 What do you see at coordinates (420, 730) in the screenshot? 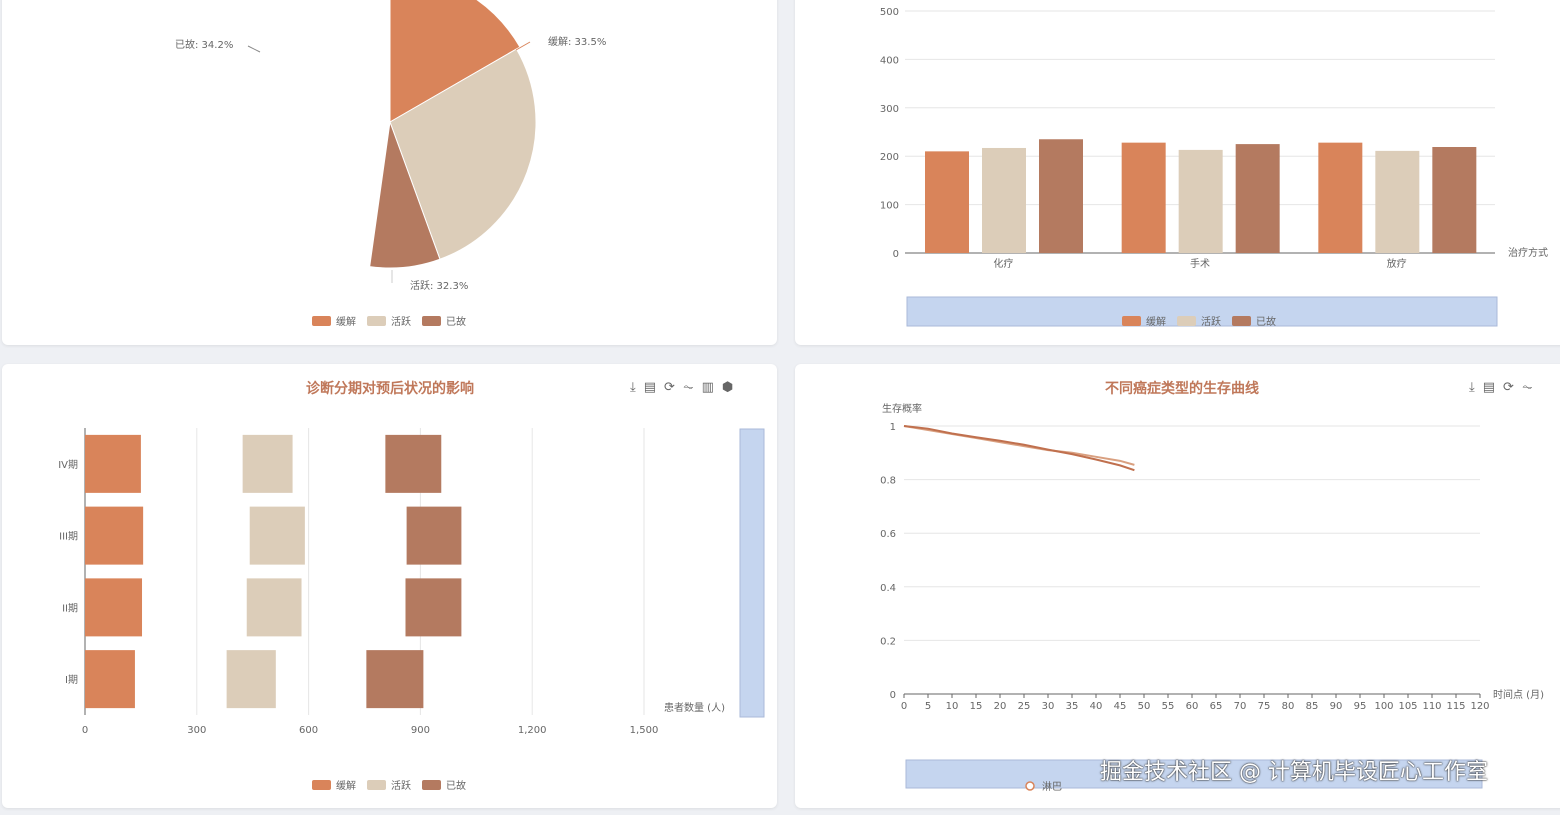
I see `x-tick-label: 900` at bounding box center [420, 730].